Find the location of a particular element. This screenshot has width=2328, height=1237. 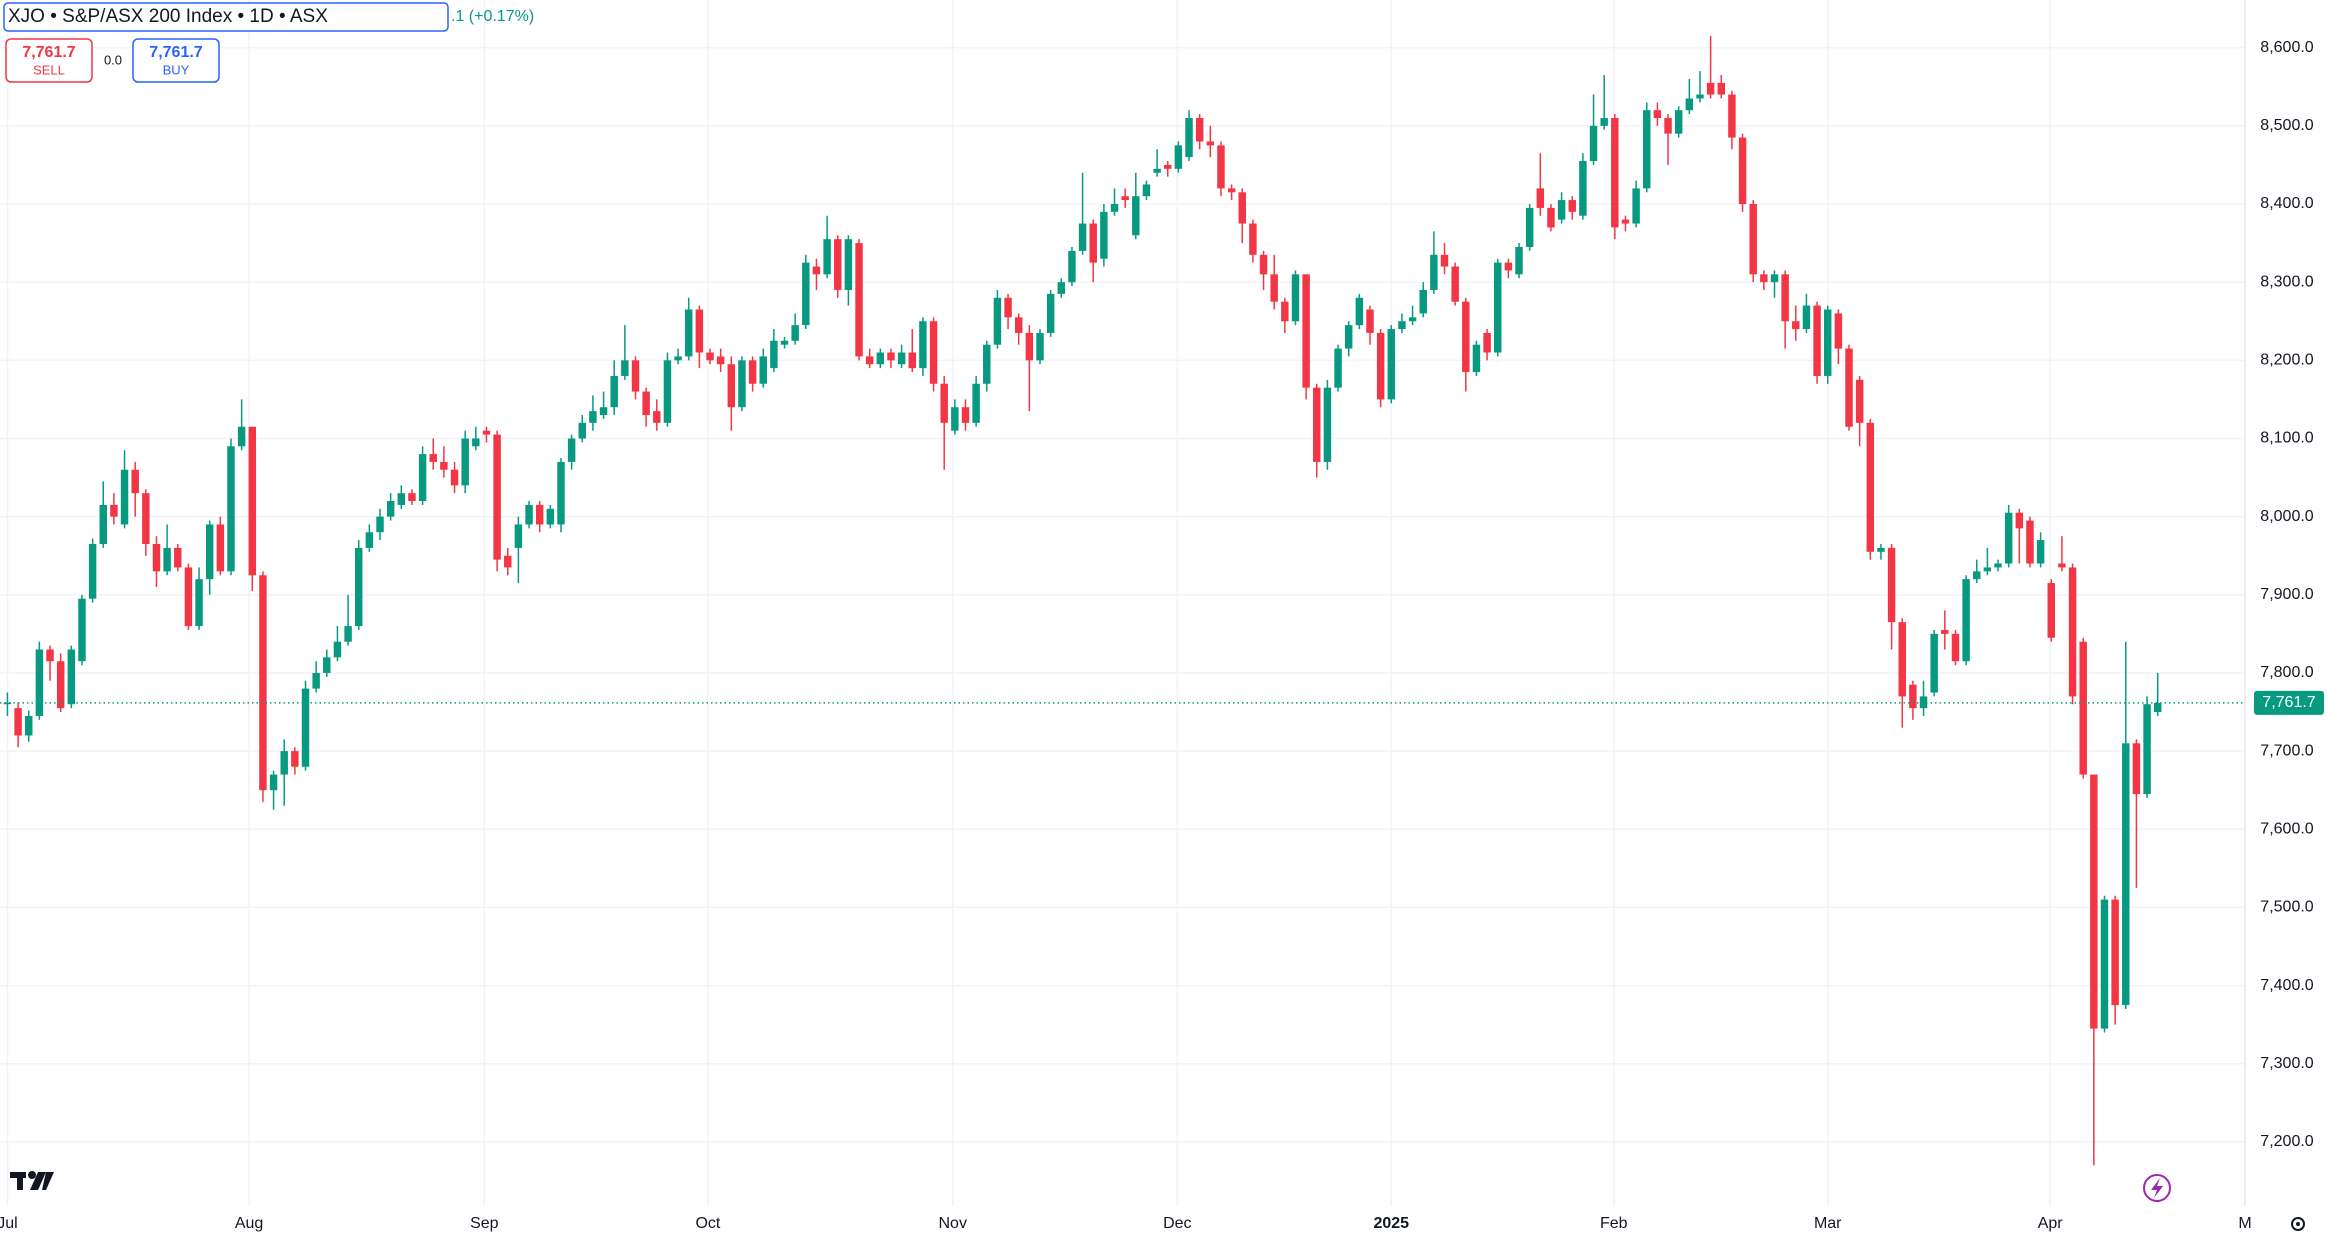

last-price-box is located at coordinates (2289, 702).